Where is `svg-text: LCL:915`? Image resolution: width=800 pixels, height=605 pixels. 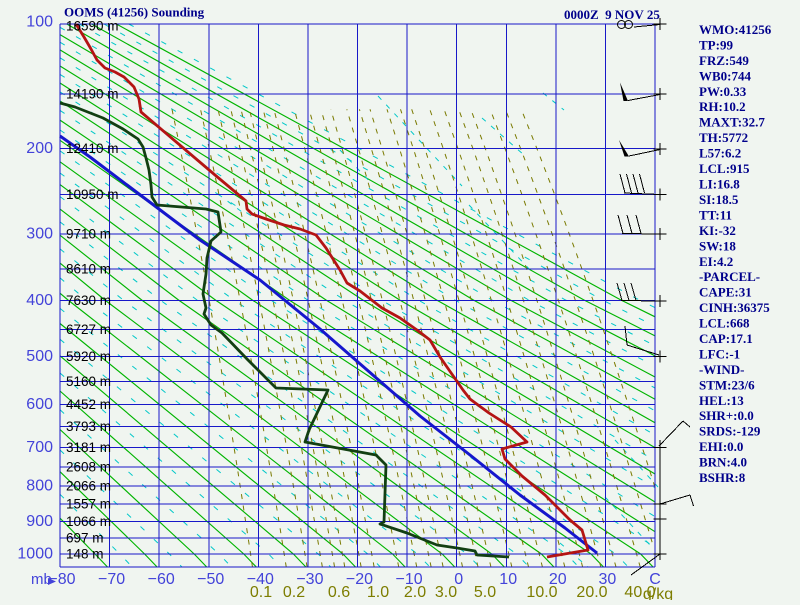 svg-text: LCL:915 is located at coordinates (724, 168).